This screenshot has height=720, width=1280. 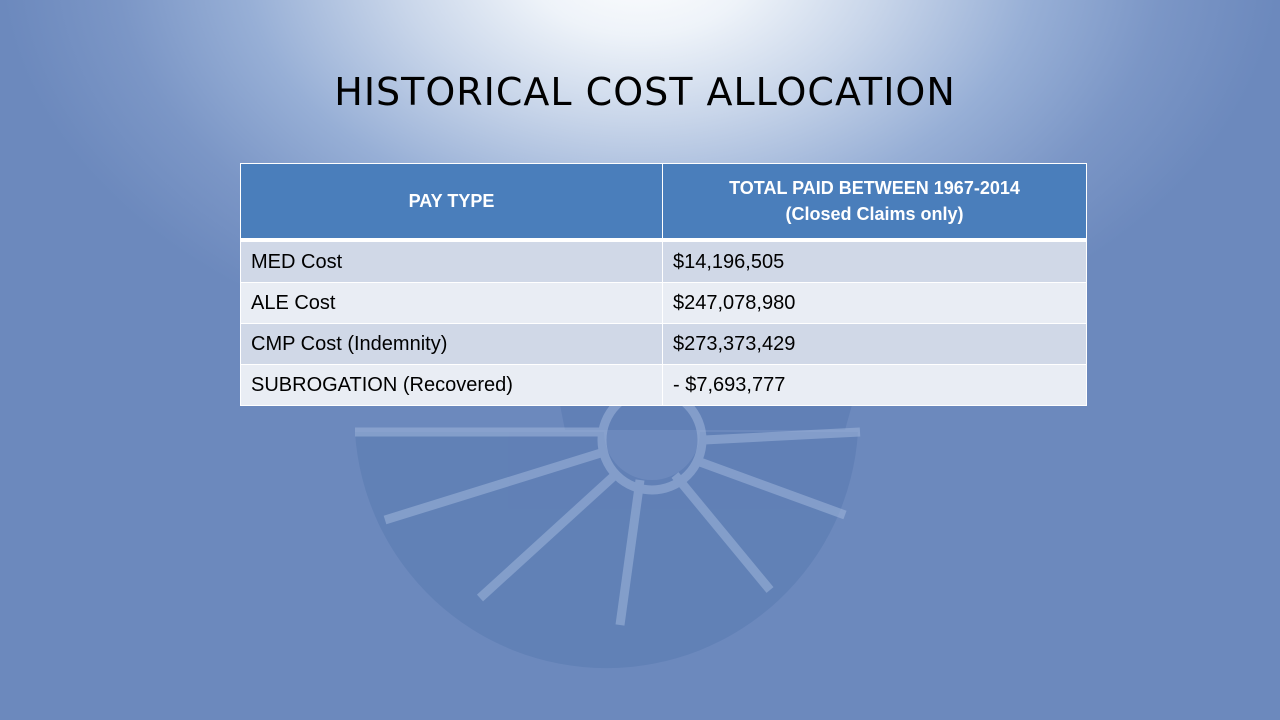 What do you see at coordinates (874, 344) in the screenshot?
I see `amount-cell: $273,373,429` at bounding box center [874, 344].